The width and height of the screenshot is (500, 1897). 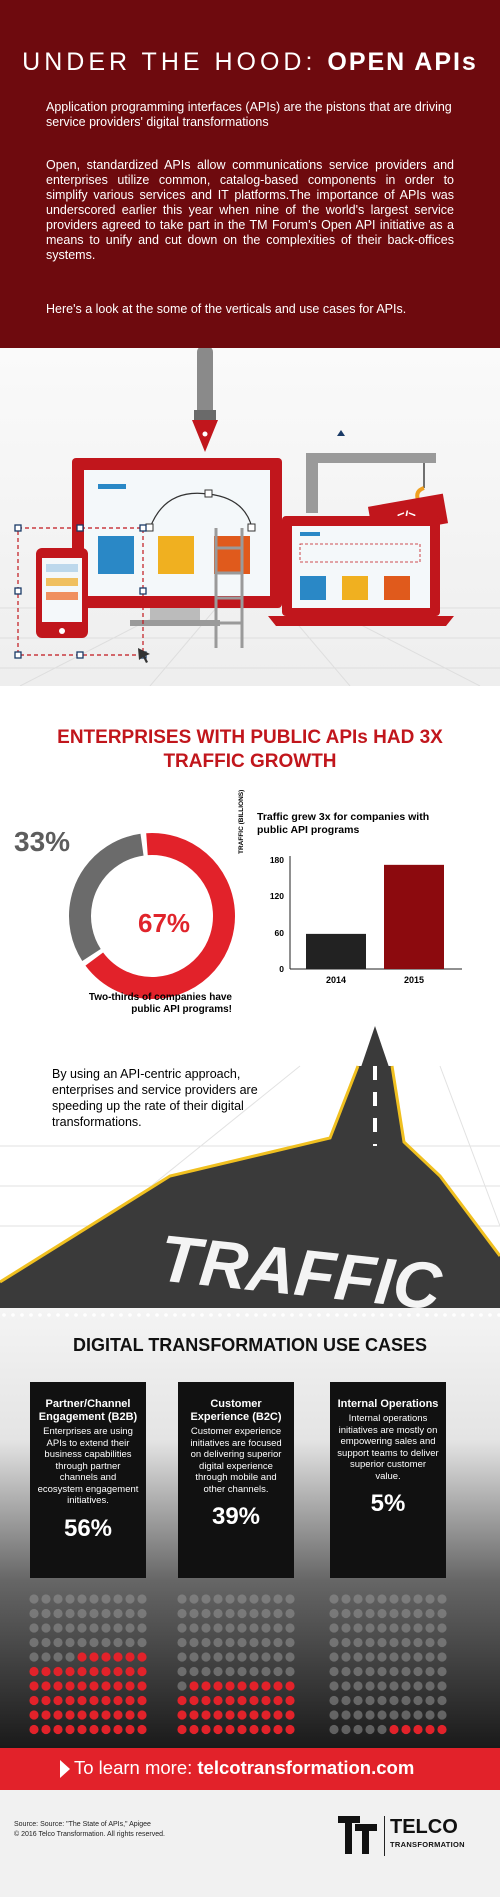 I want to click on desktop-monitor-icon, so click(x=177, y=542).